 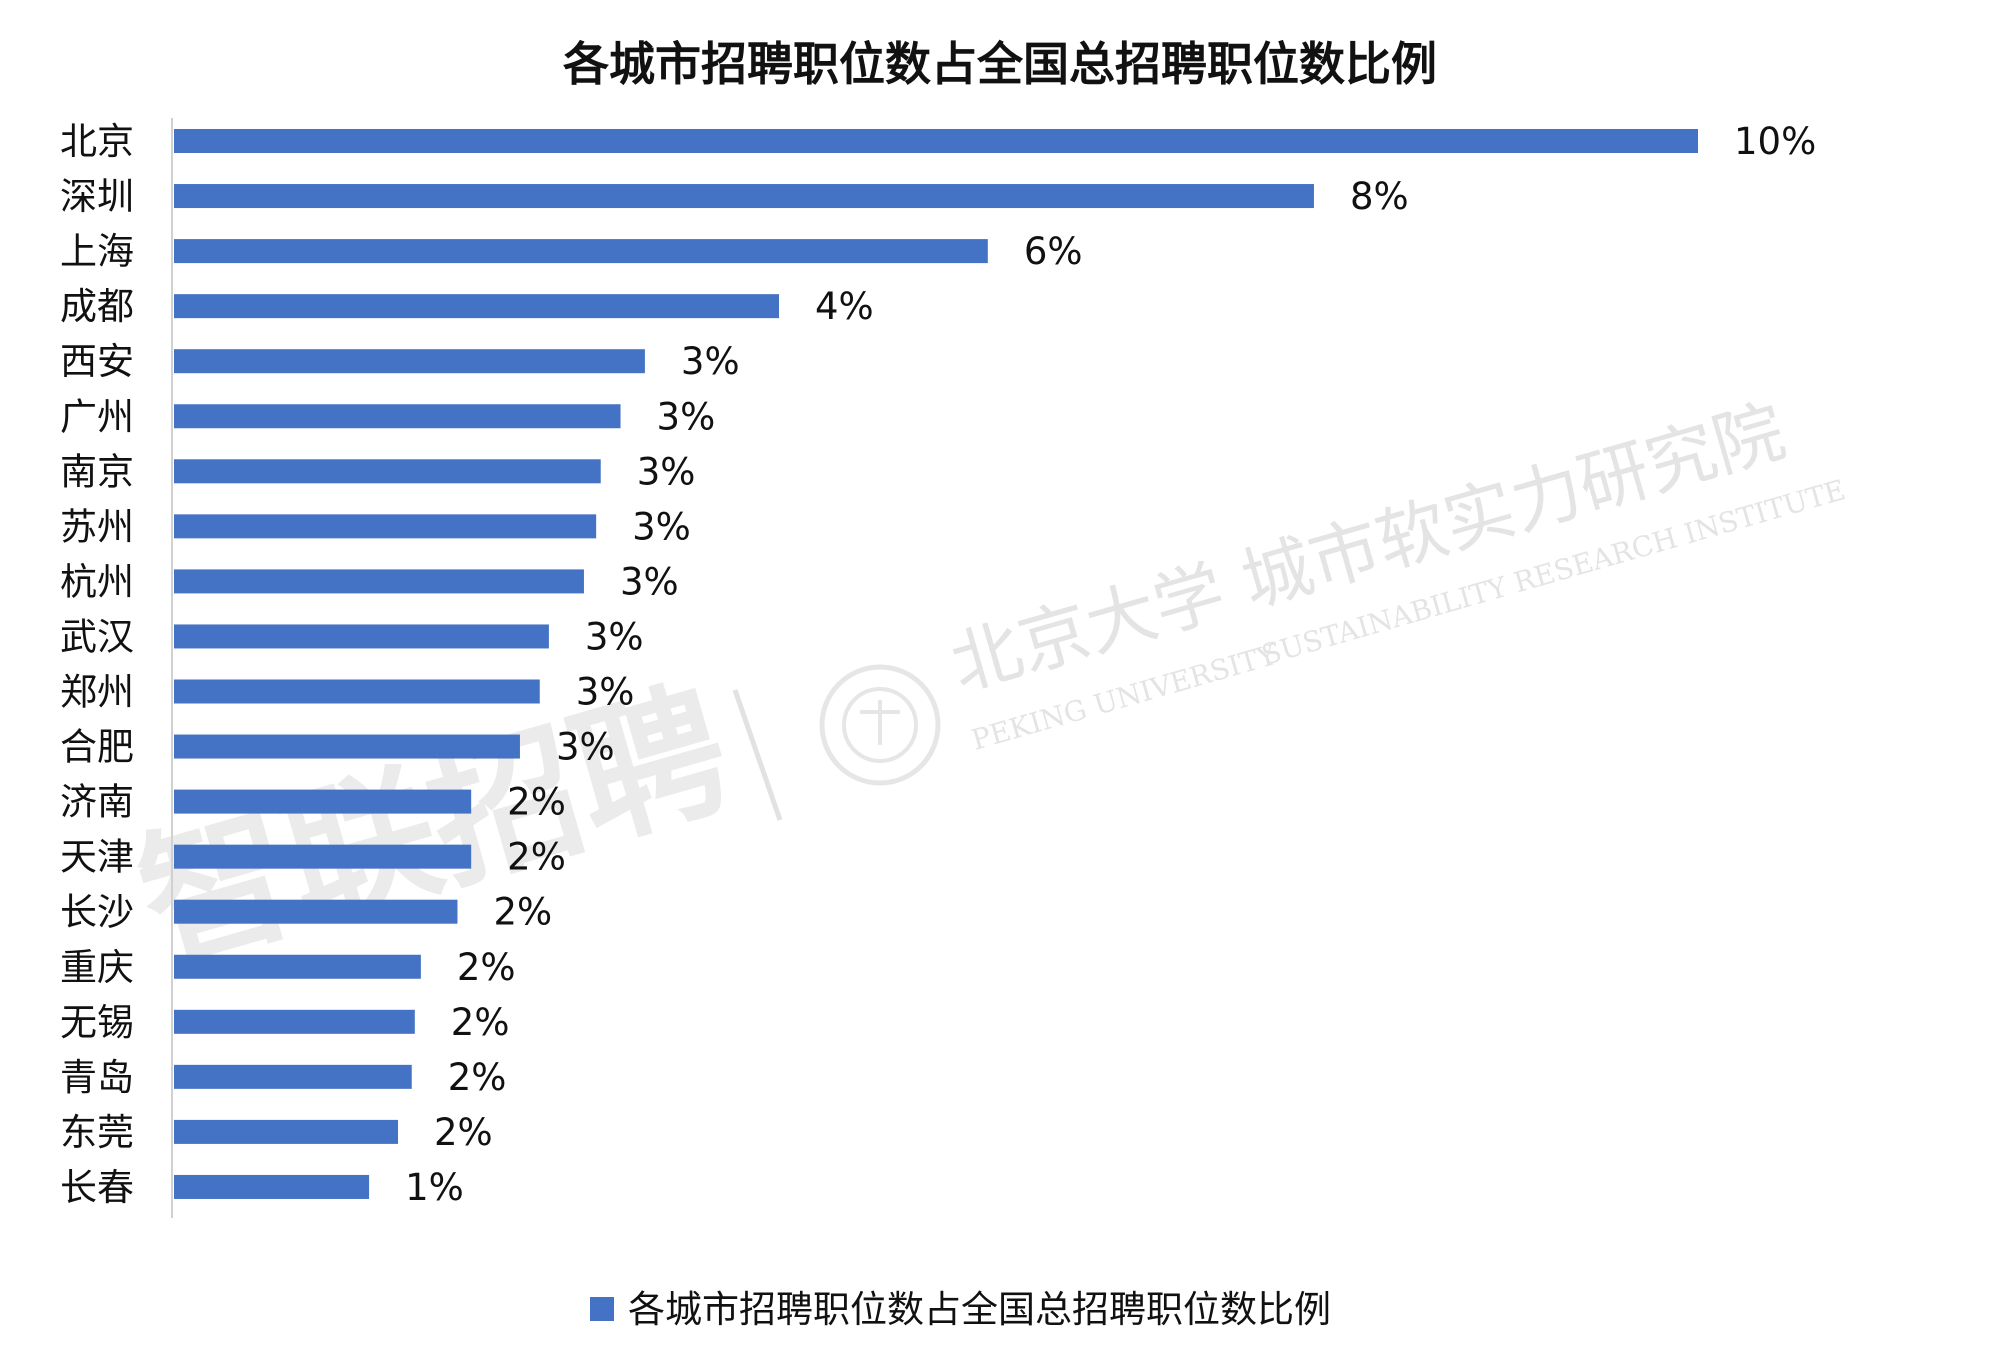 I want to click on category-label: 成都, so click(x=97, y=306).